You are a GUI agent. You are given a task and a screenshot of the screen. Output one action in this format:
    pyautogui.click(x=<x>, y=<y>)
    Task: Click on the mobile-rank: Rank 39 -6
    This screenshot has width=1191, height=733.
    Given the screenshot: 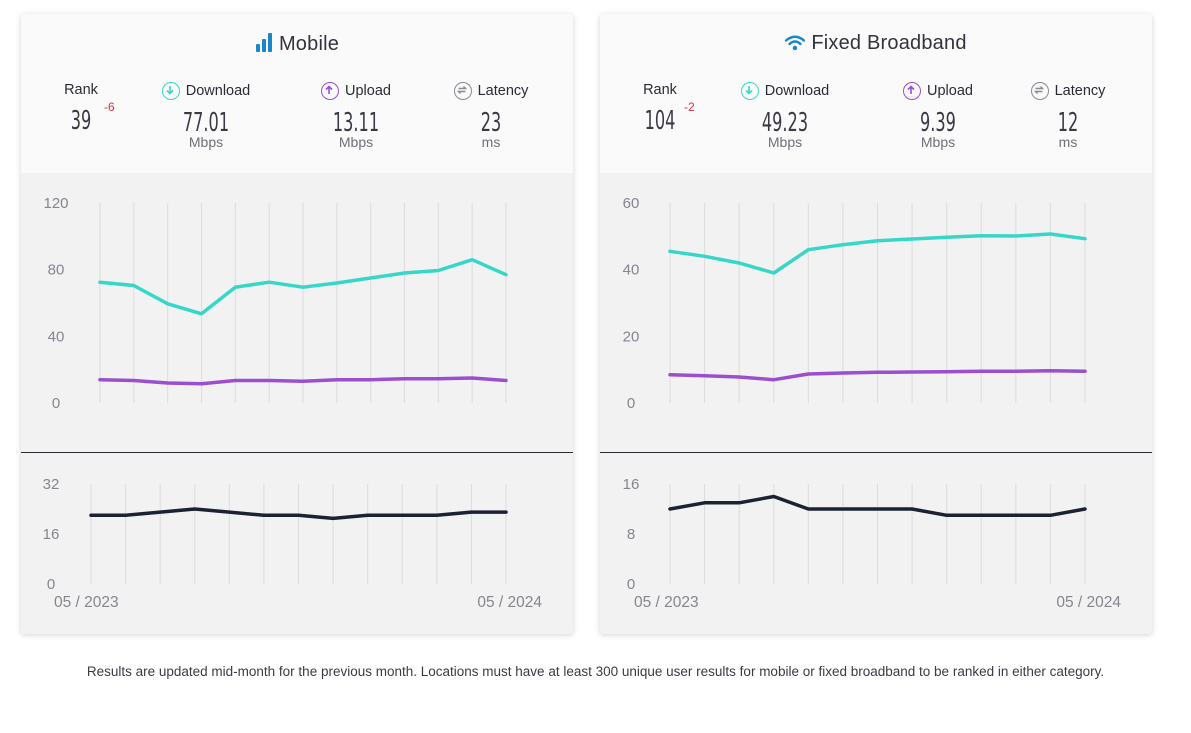 What is the action you would take?
    pyautogui.click(x=81, y=109)
    